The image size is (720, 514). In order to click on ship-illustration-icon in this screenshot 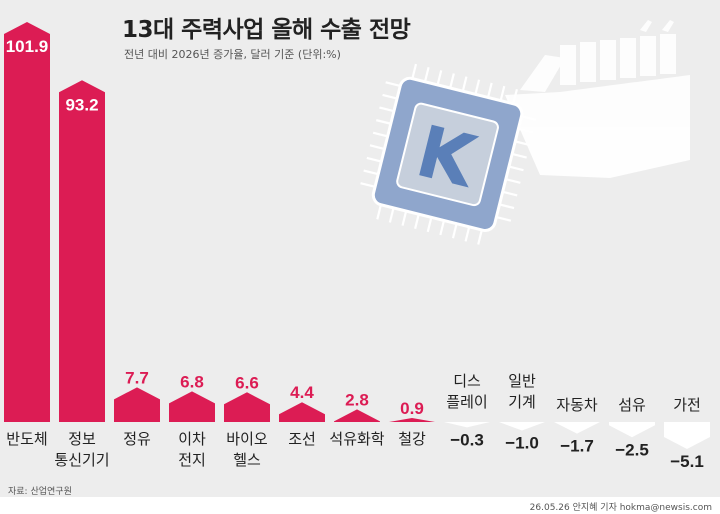, I will do `click(597, 99)`.